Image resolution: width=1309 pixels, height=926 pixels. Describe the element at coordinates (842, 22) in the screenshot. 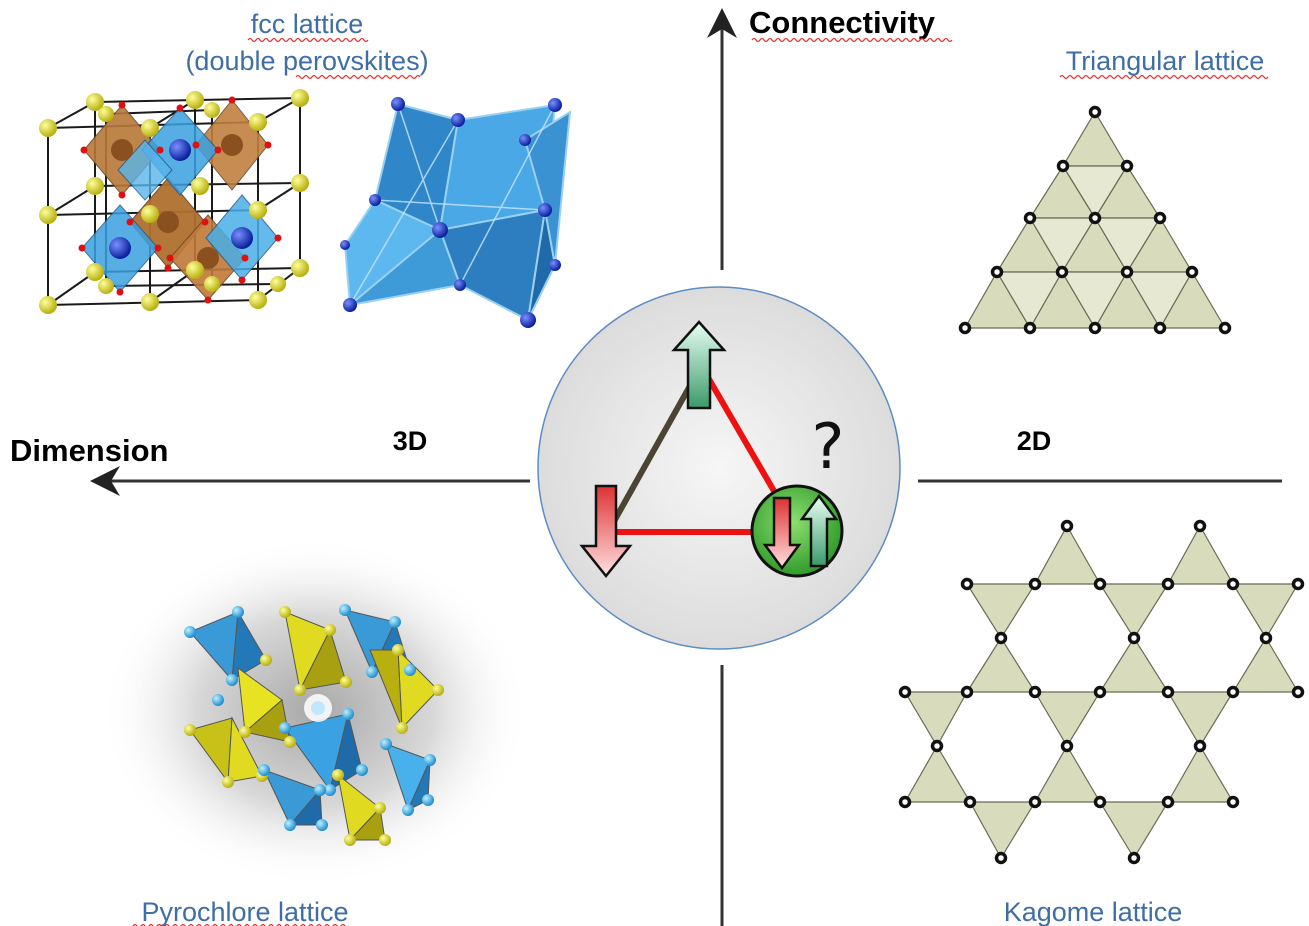

I see `connectivity-axis-label: Connectivity` at that location.